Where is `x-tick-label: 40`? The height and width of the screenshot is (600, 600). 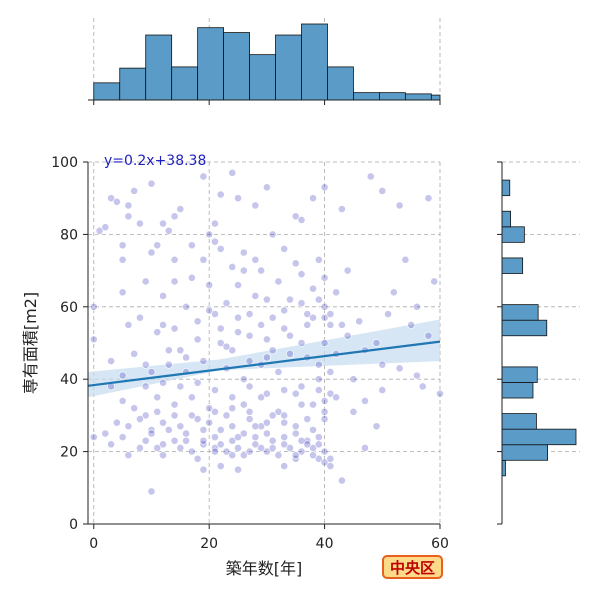
x-tick-label: 40 is located at coordinates (325, 544).